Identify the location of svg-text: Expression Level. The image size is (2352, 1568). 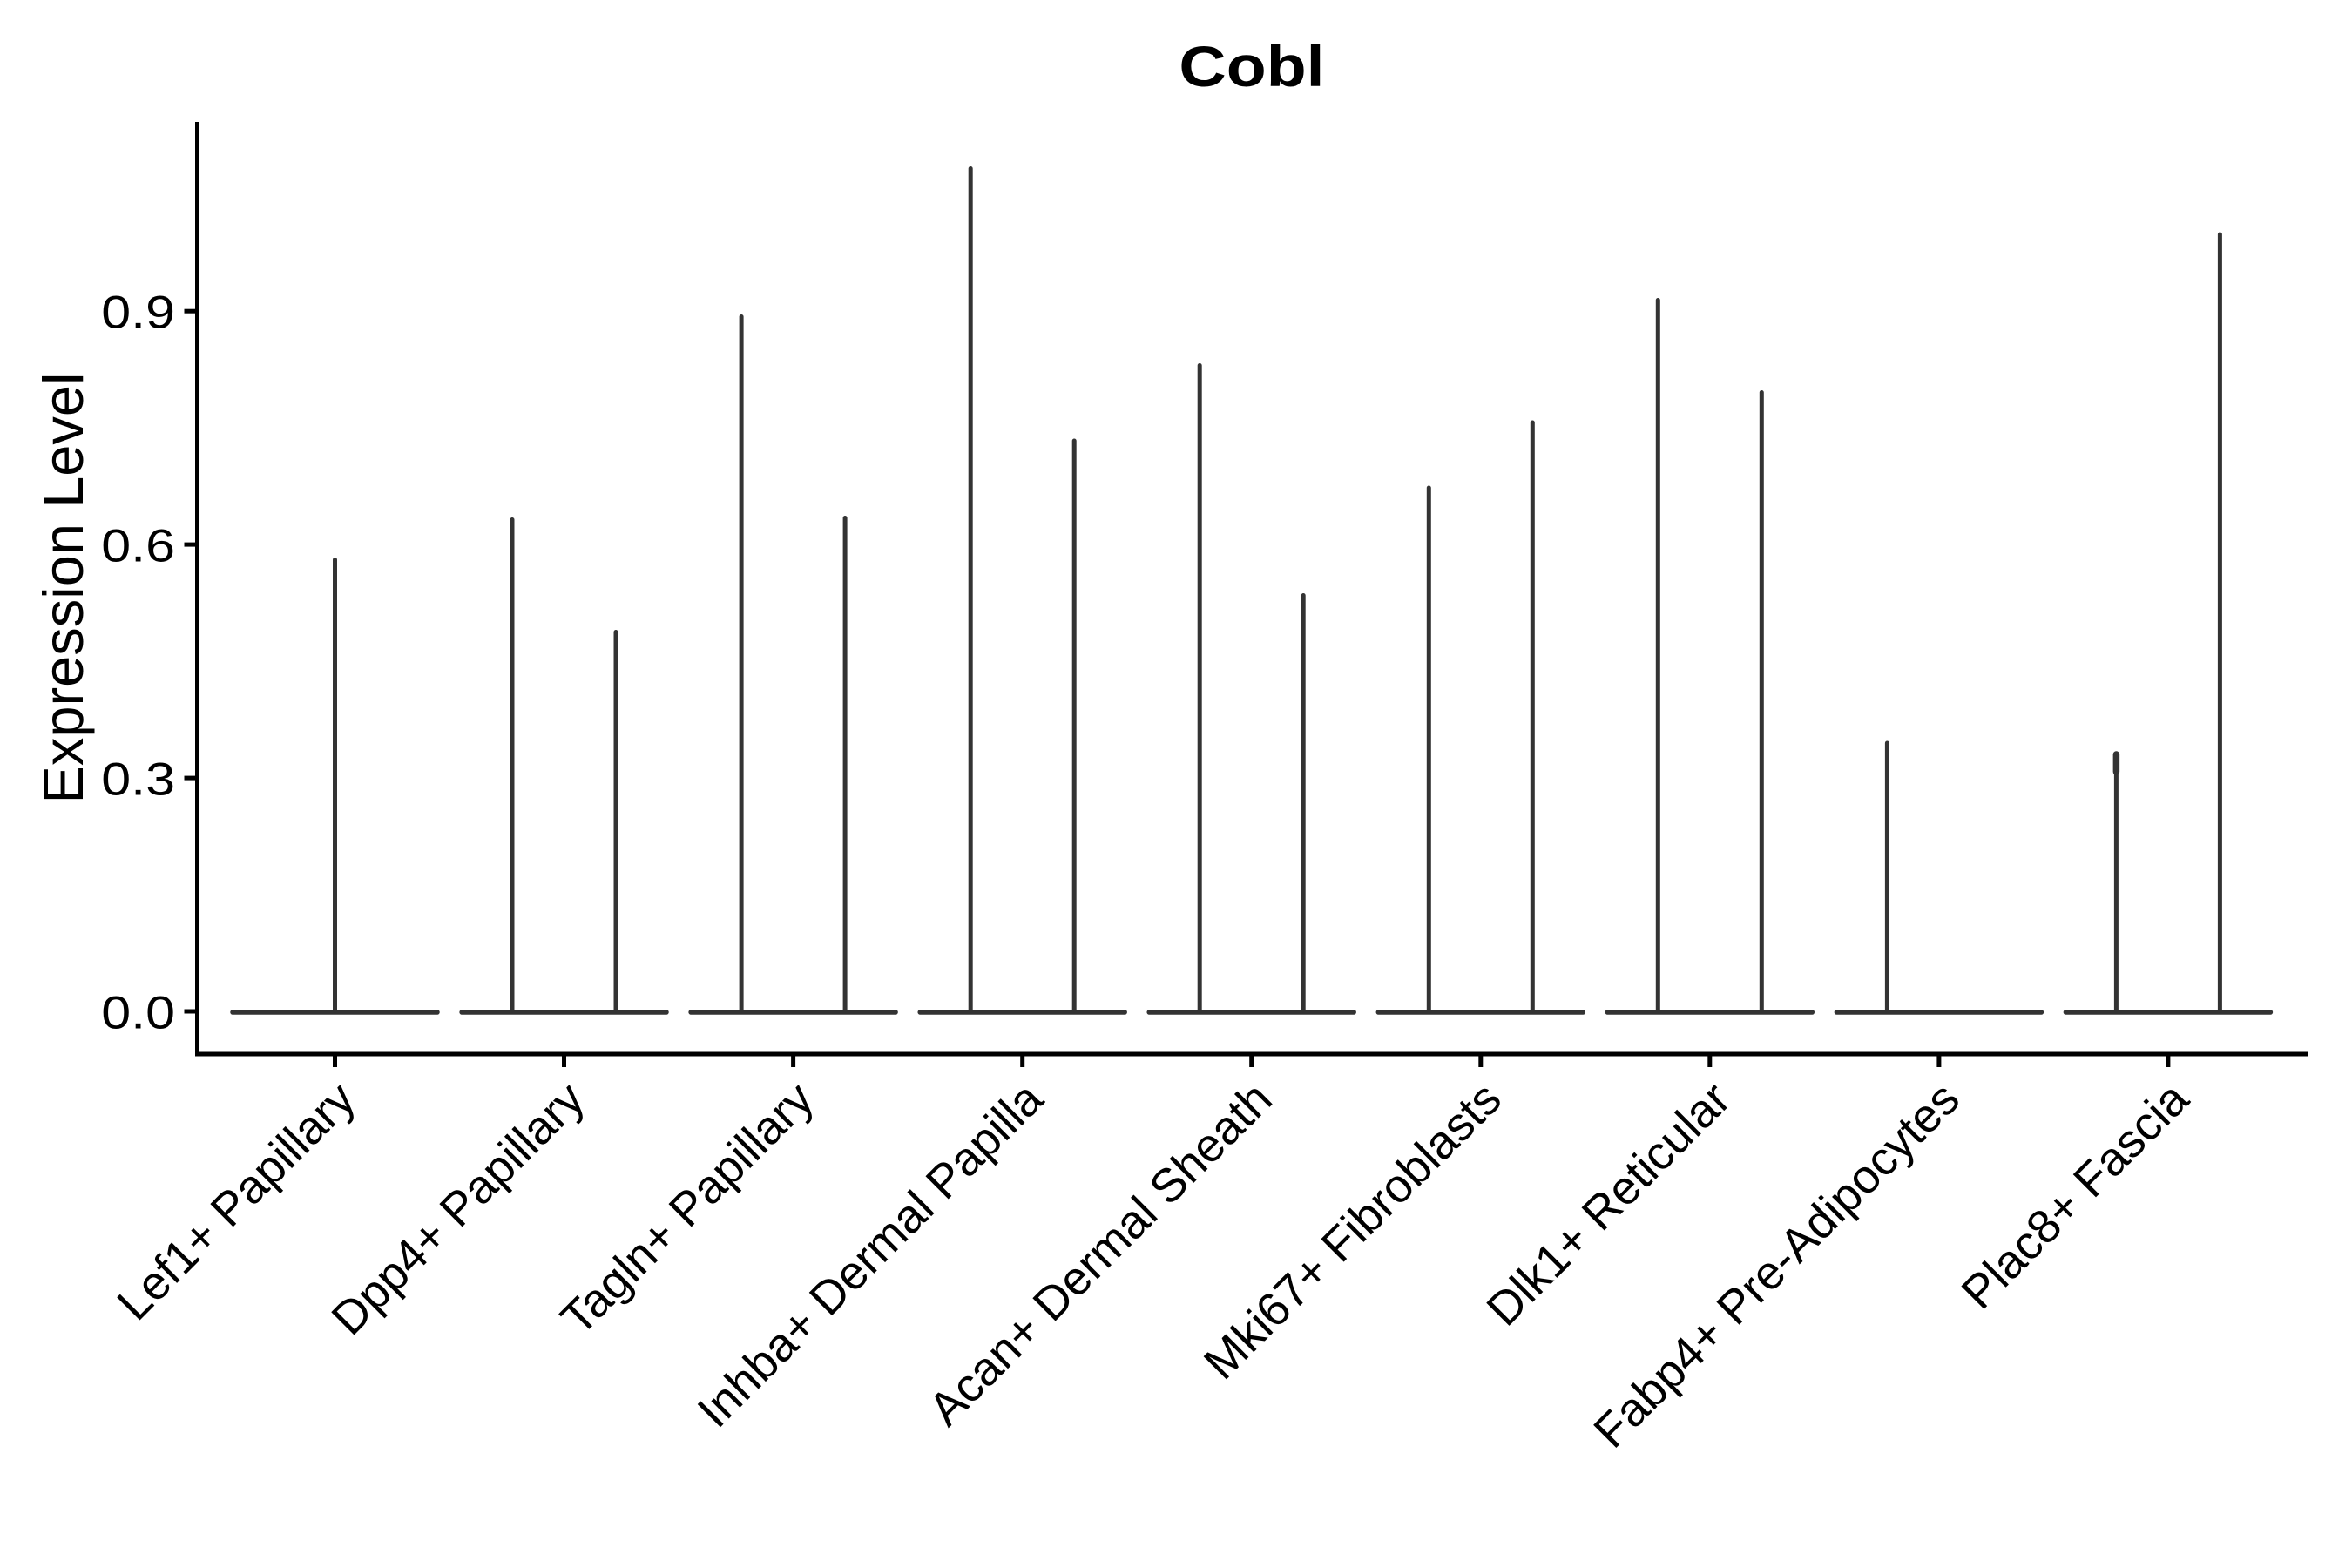
(63, 588).